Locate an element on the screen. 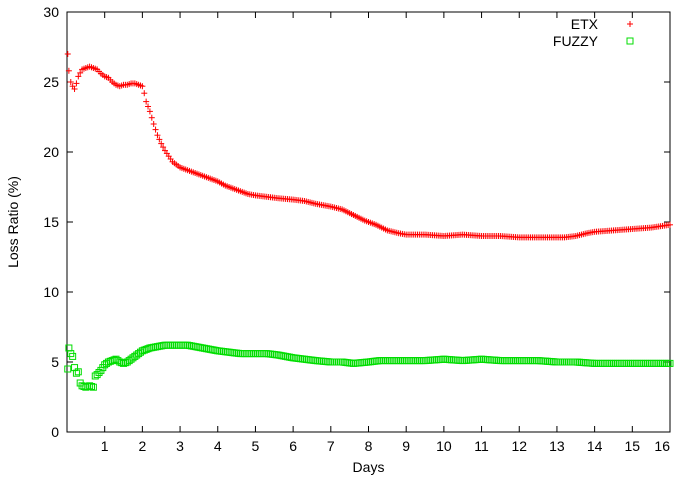 Image resolution: width=675 pixels, height=480 pixels. x-tick-label: 8 is located at coordinates (369, 446).